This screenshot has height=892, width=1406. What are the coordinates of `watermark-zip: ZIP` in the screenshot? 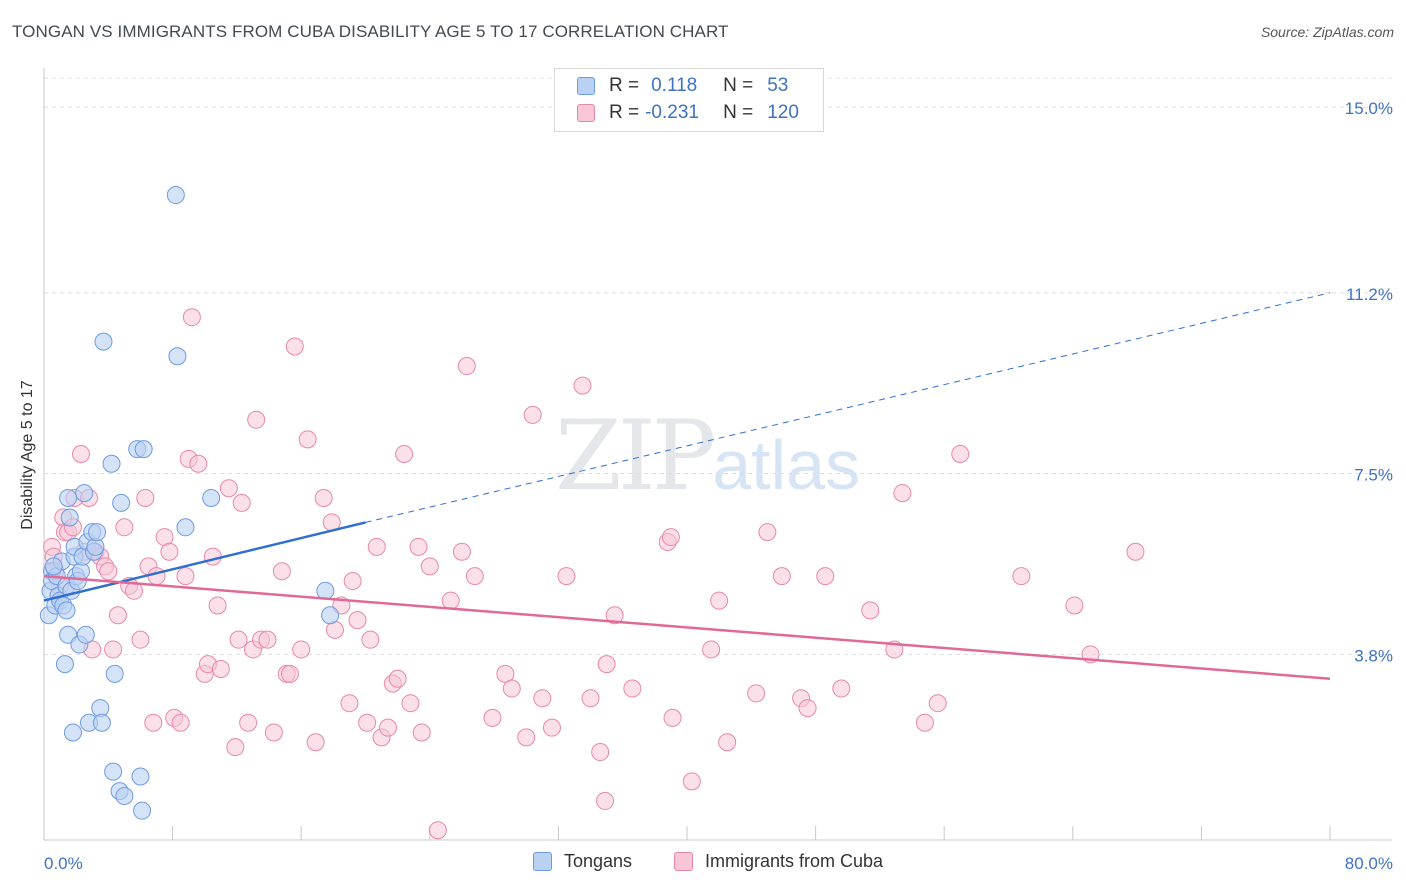 It's located at (635, 456).